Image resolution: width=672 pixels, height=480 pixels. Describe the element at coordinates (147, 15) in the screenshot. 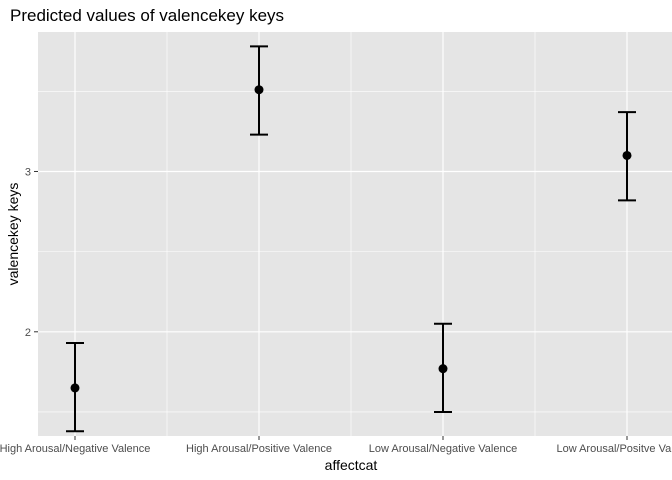

I see `chart-title: Predicted values of valencekey keys` at that location.